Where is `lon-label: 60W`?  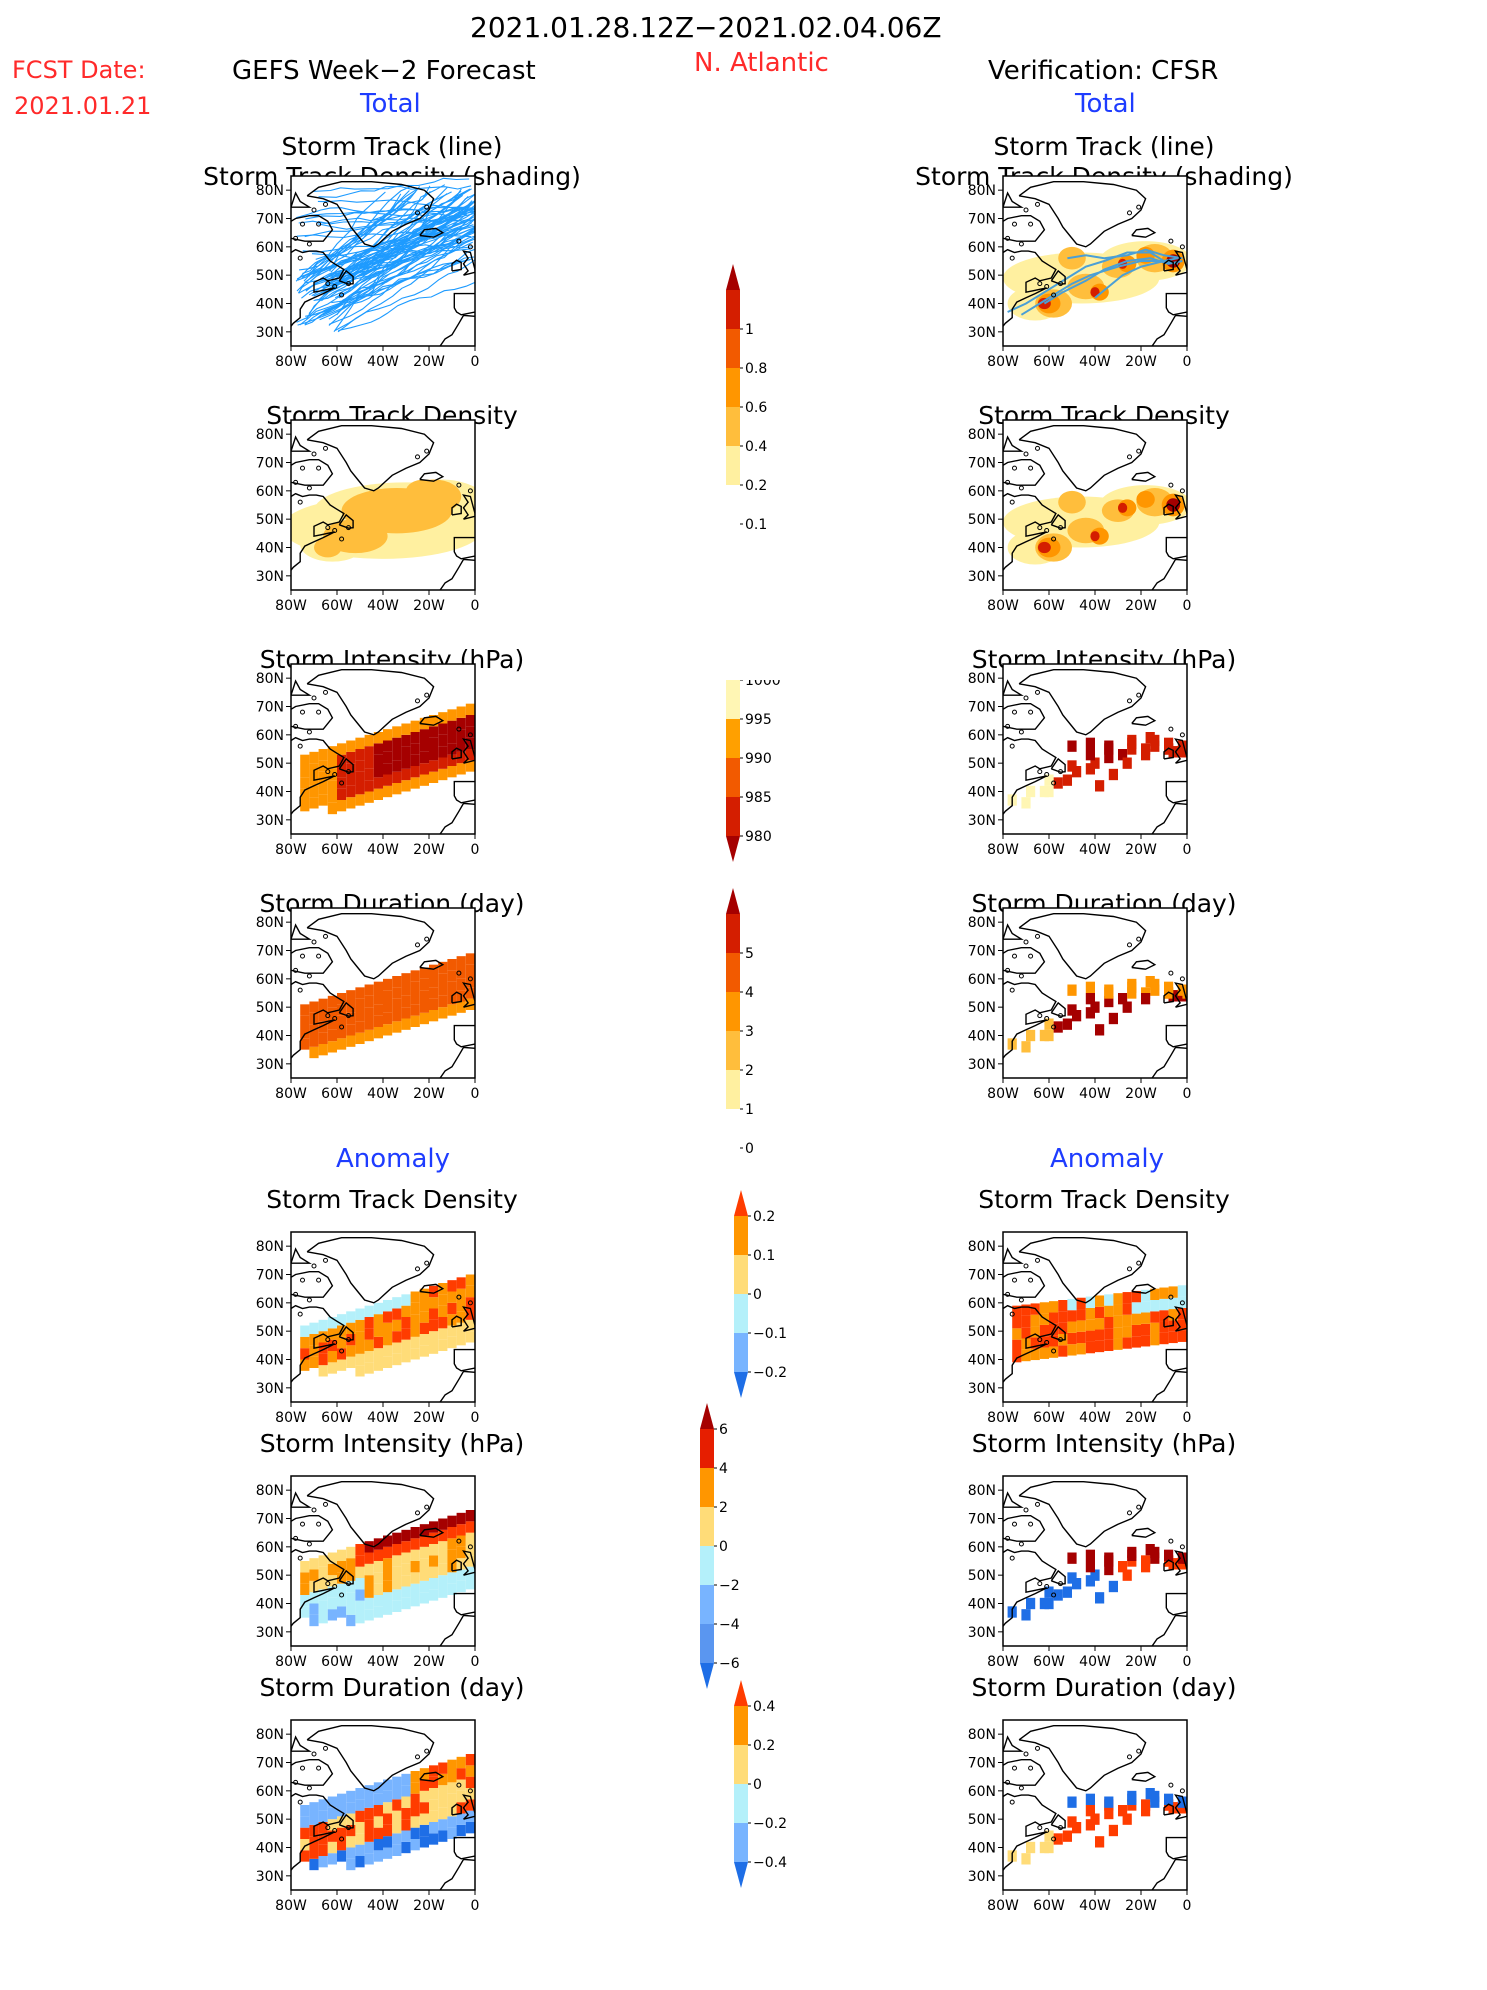 lon-label: 60W is located at coordinates (1049, 606).